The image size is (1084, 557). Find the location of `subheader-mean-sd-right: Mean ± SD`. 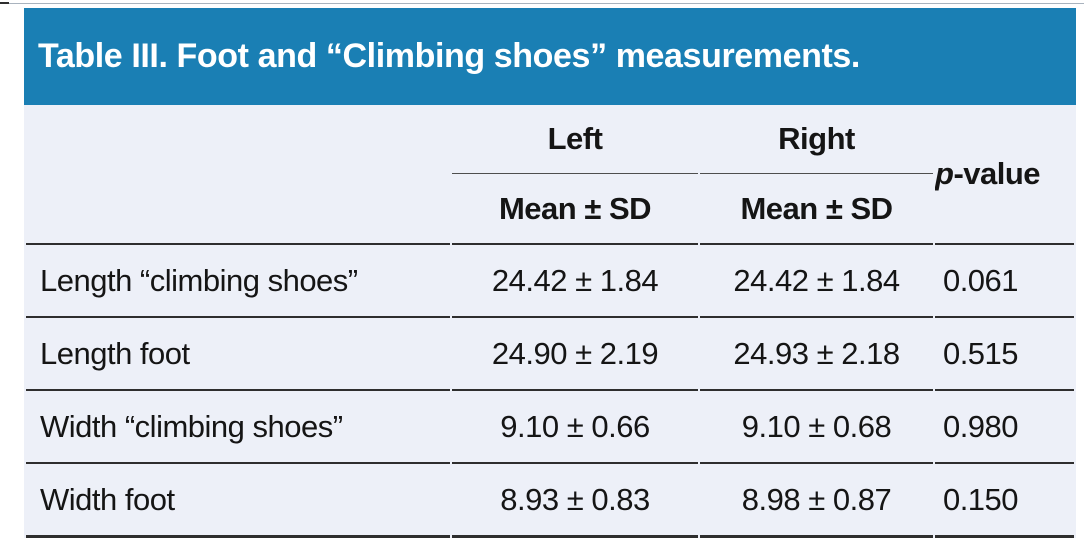

subheader-mean-sd-right: Mean ± SD is located at coordinates (816, 208).